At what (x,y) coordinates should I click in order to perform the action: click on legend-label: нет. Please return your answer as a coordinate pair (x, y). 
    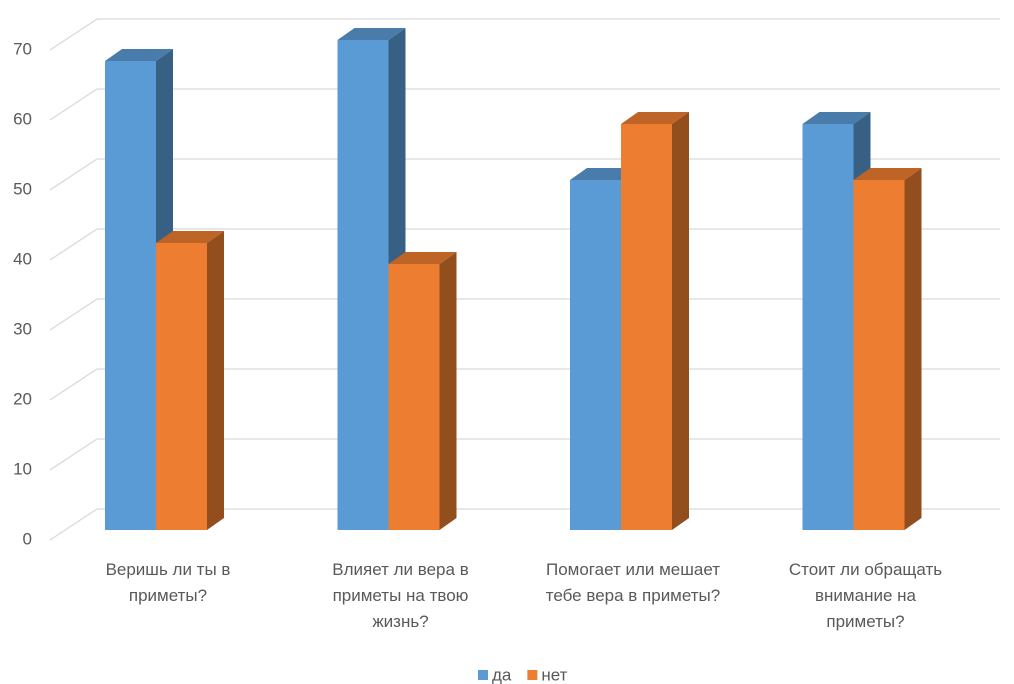
    Looking at the image, I should click on (554, 674).